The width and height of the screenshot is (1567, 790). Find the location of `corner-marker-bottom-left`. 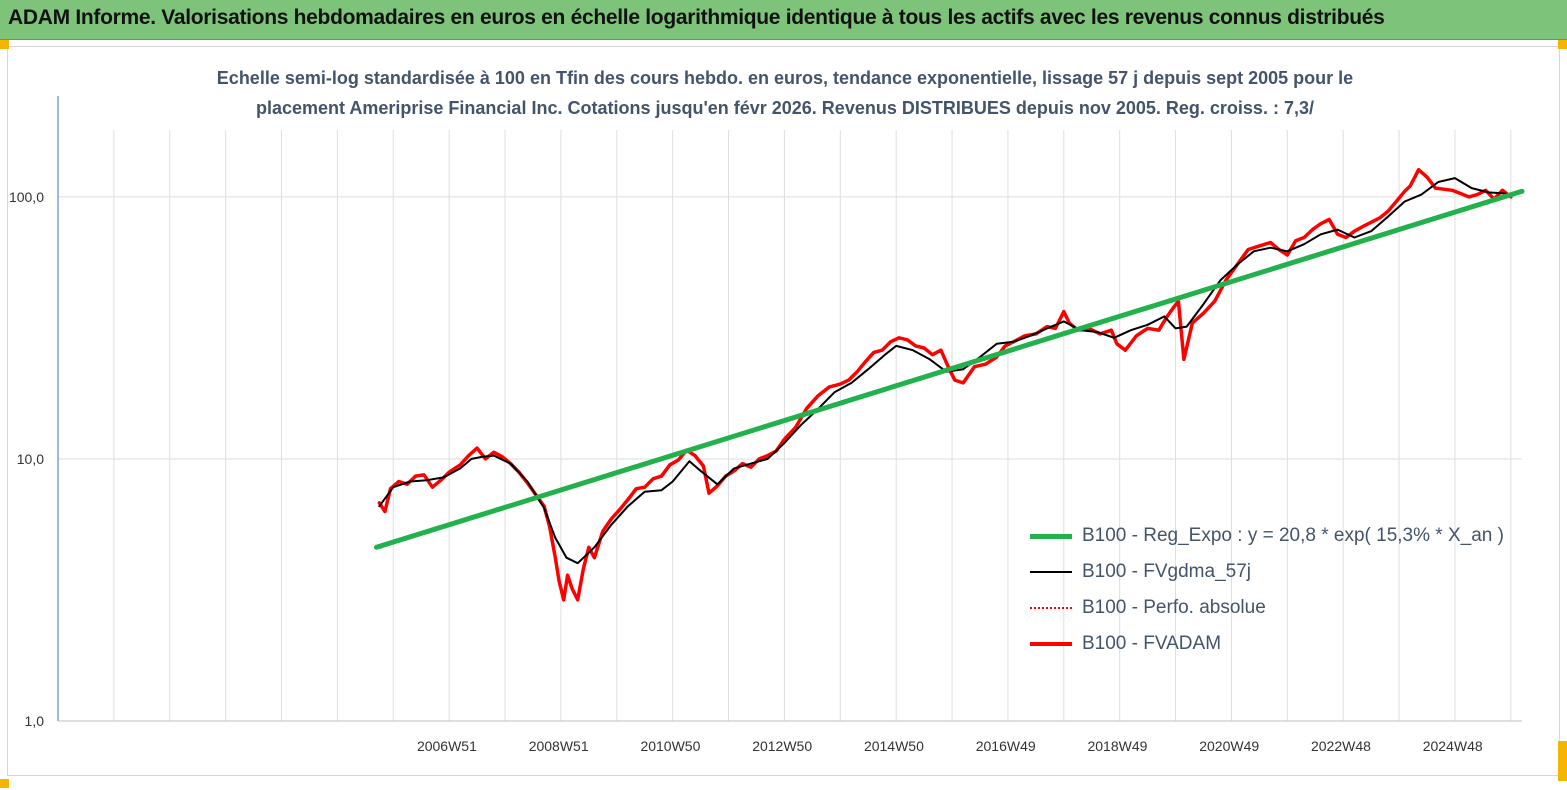

corner-marker-bottom-left is located at coordinates (4, 783).